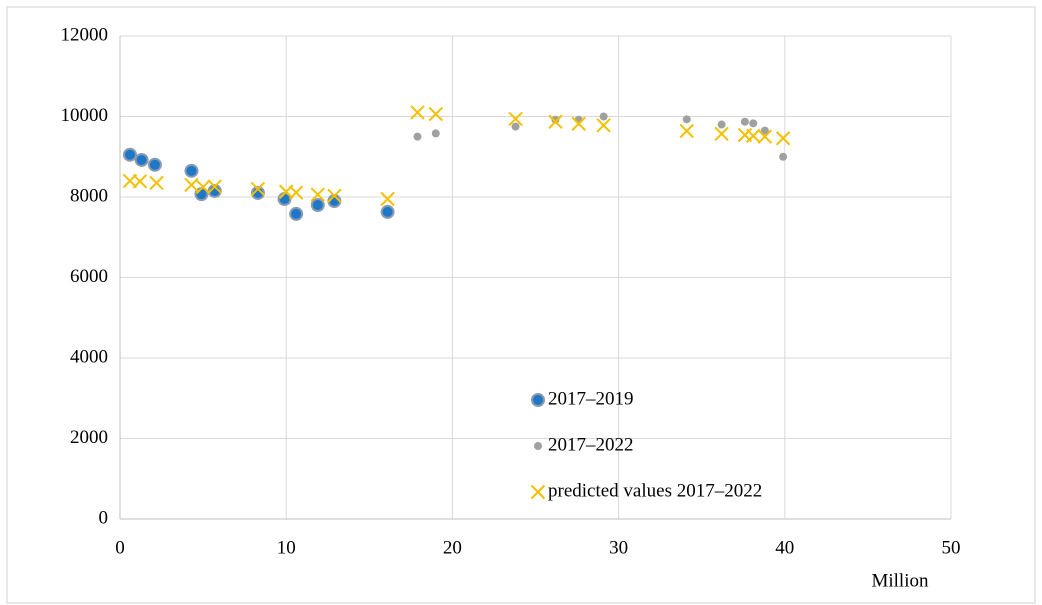 The image size is (1042, 605). I want to click on y-tick-label: 10000, so click(85, 115).